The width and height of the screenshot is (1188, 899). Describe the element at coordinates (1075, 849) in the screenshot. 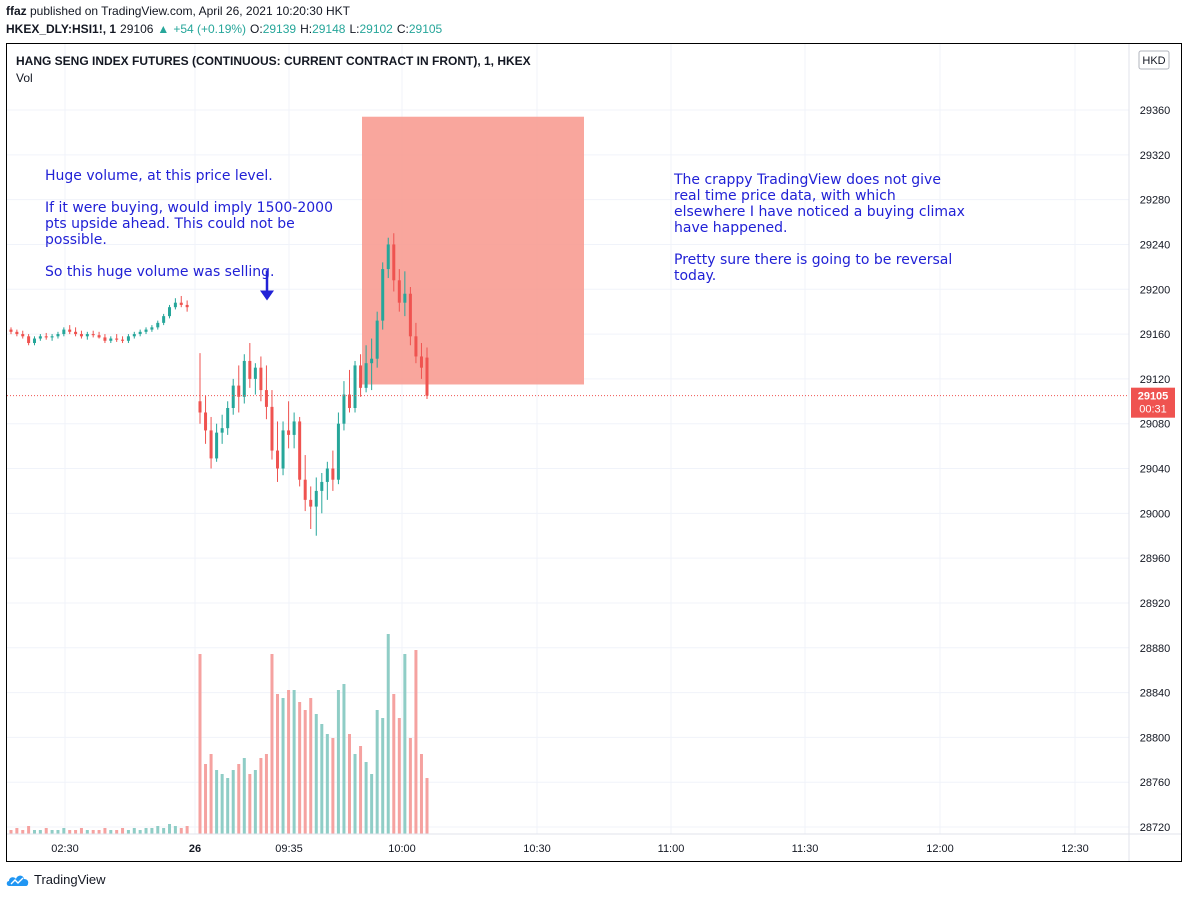

I see `time-tick-label: 12:30` at that location.